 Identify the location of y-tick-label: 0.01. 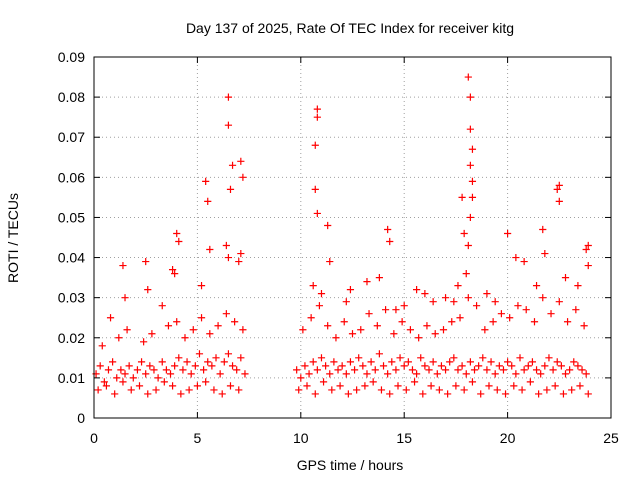
(71, 378).